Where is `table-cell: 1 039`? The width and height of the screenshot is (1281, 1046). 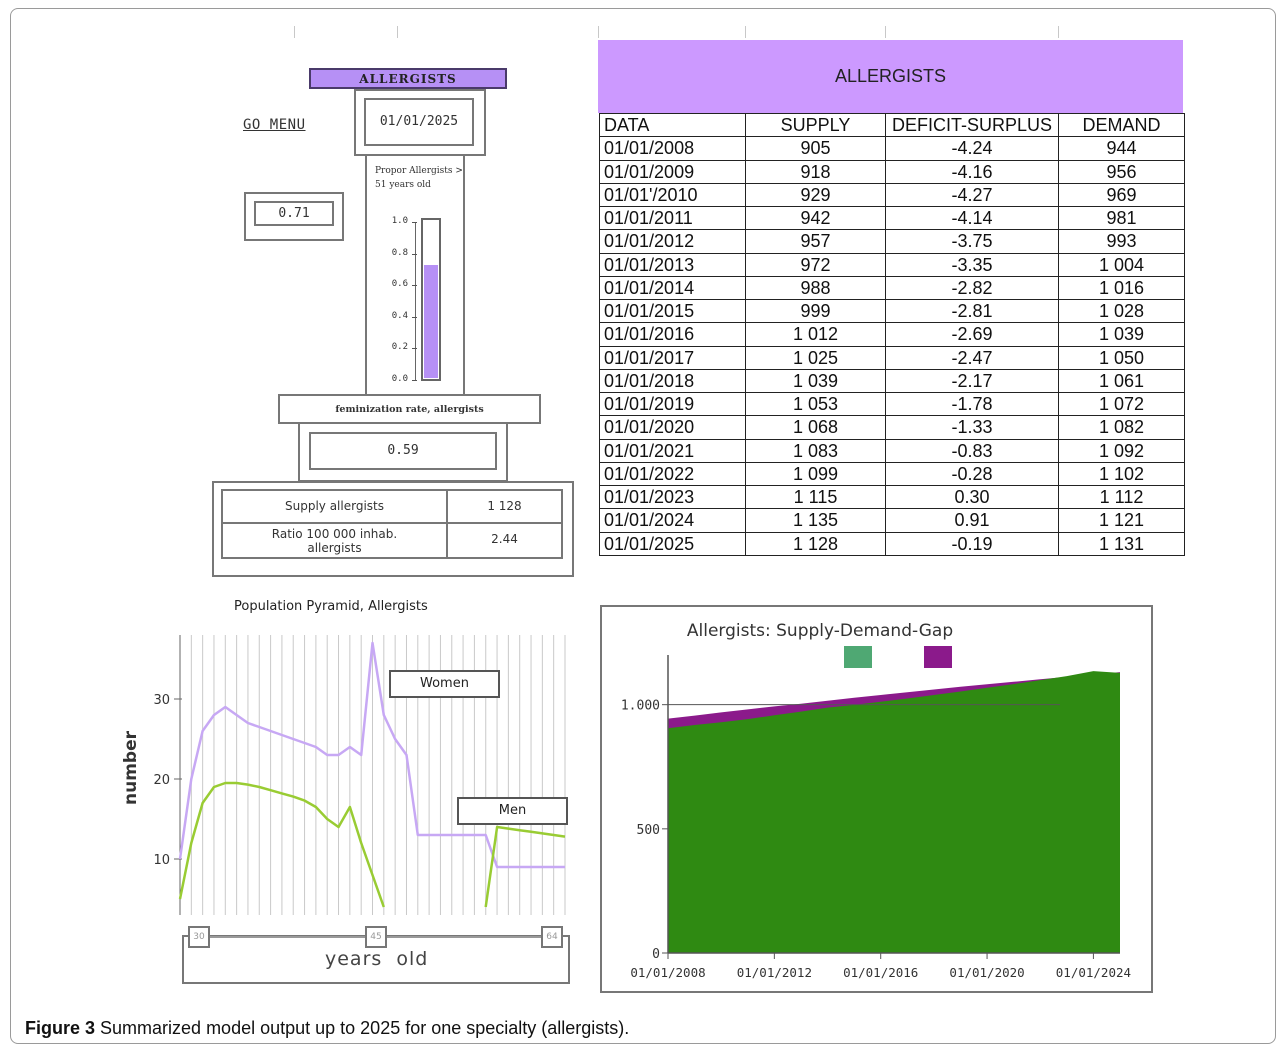
table-cell: 1 039 is located at coordinates (815, 381).